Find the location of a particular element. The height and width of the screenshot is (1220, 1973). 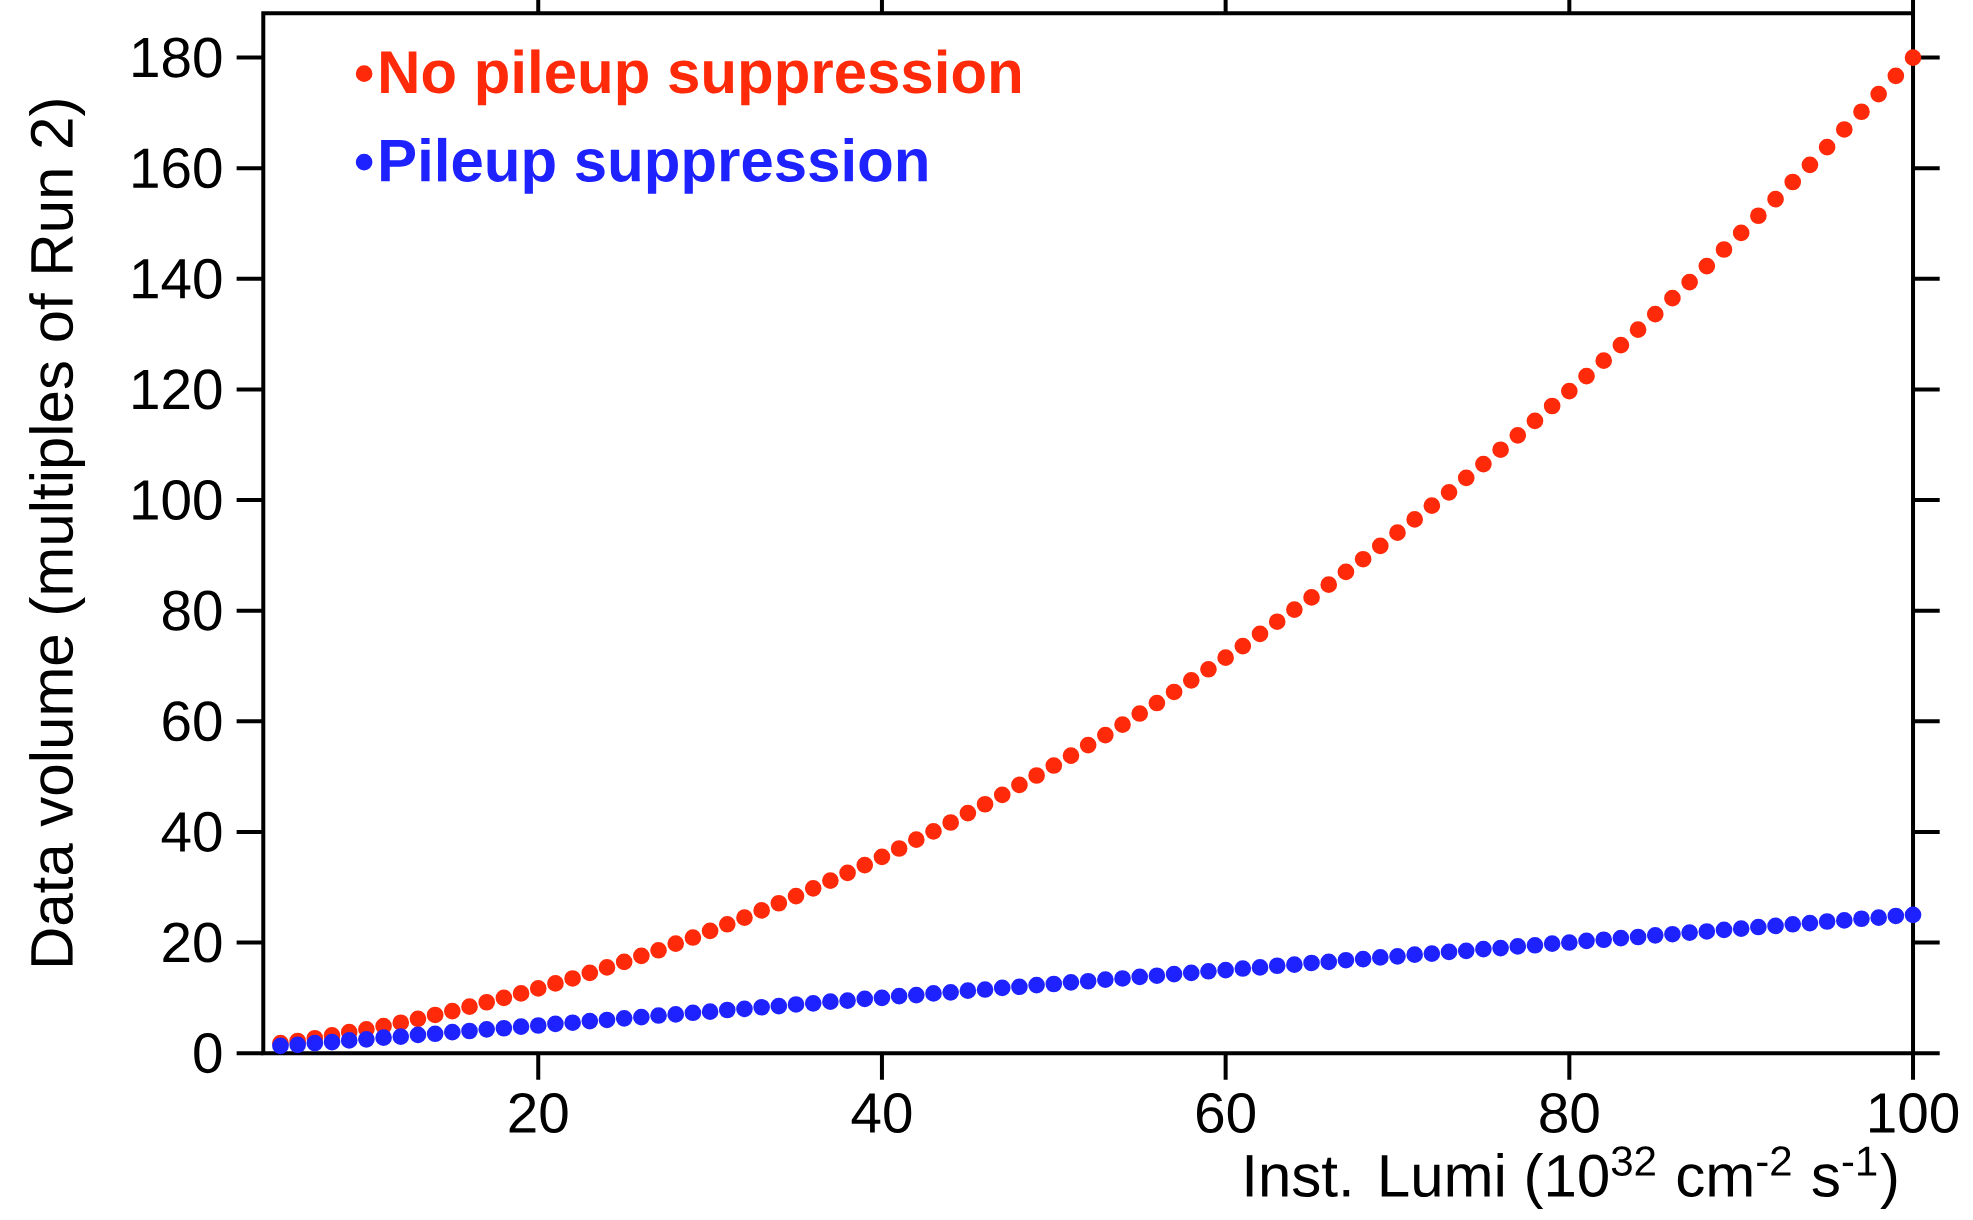

y-tick-label: 40 is located at coordinates (191, 832).